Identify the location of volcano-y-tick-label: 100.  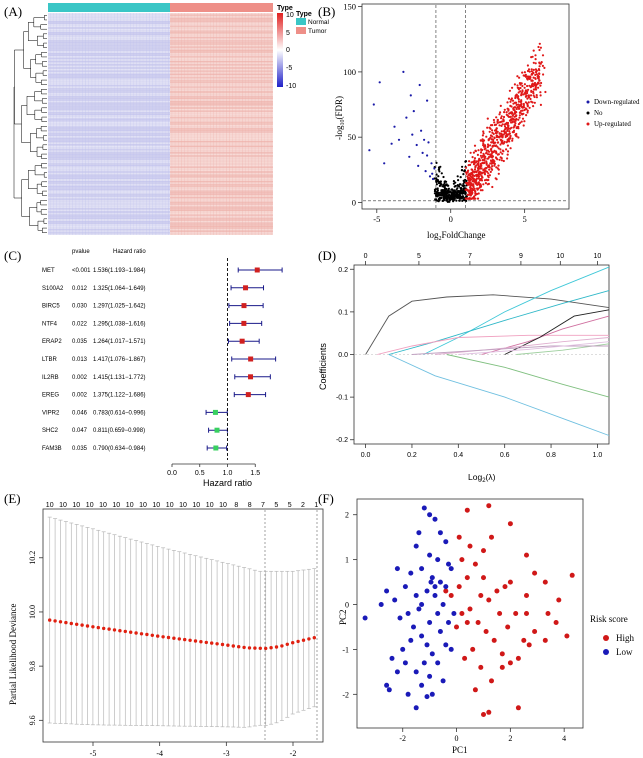
(349, 72).